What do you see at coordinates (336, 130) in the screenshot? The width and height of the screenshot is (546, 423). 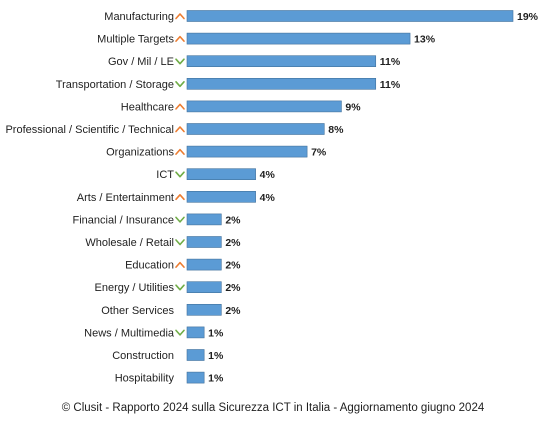 I see `value-label: 8%` at bounding box center [336, 130].